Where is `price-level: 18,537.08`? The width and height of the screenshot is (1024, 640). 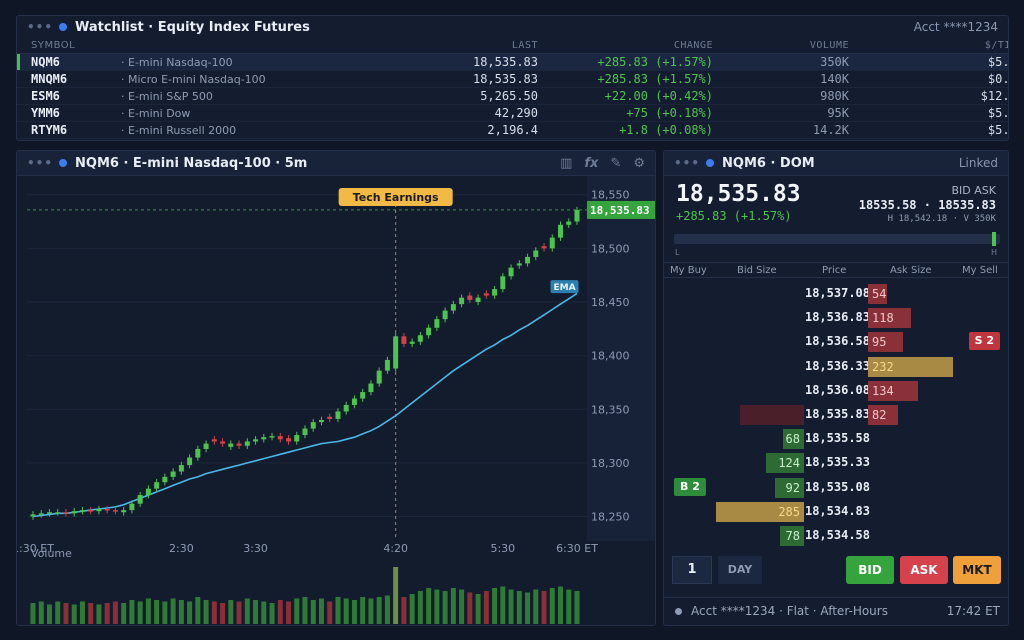
price-level: 18,537.08 is located at coordinates (837, 293).